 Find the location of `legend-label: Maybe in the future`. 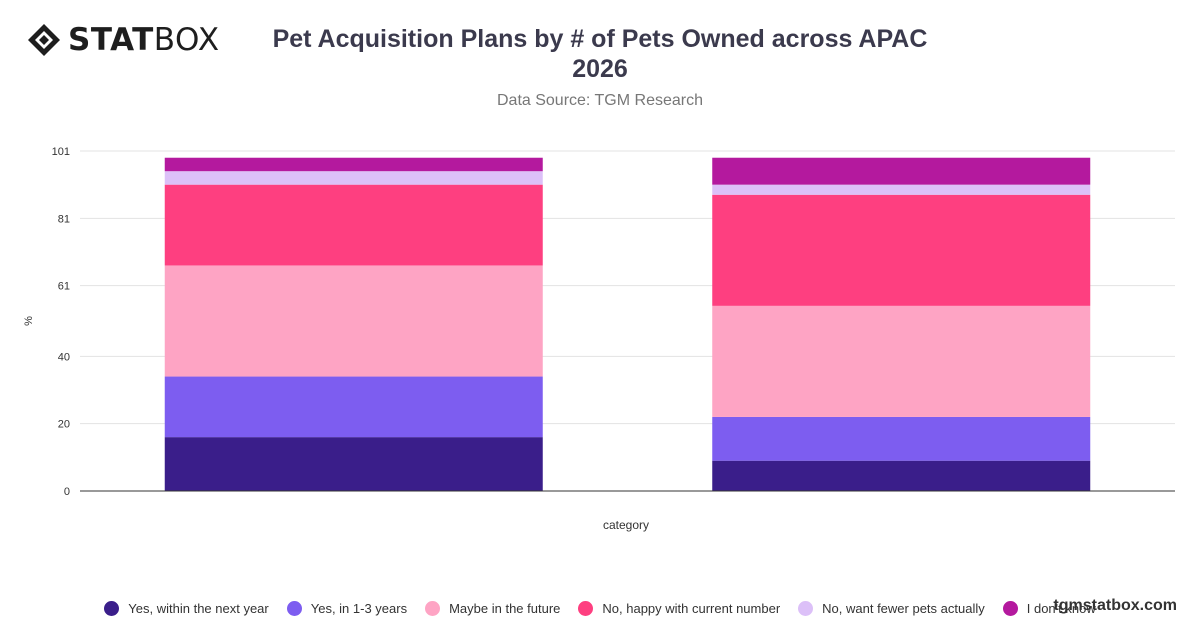

legend-label: Maybe in the future is located at coordinates (505, 608).